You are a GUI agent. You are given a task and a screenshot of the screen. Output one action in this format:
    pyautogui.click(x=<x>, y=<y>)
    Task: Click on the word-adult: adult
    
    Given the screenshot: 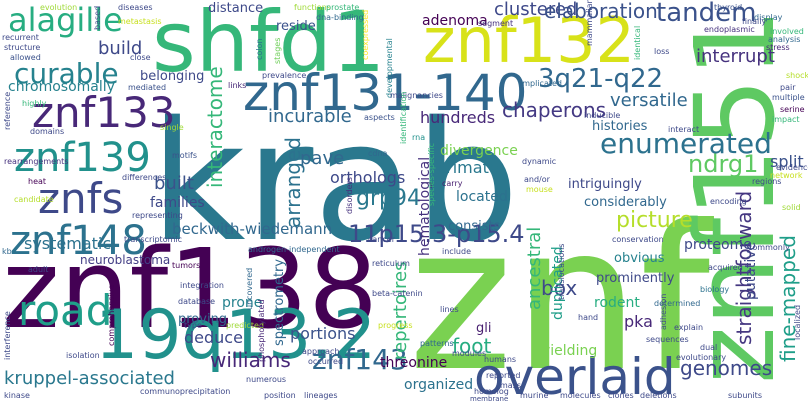 What is the action you would take?
    pyautogui.click(x=38, y=269)
    